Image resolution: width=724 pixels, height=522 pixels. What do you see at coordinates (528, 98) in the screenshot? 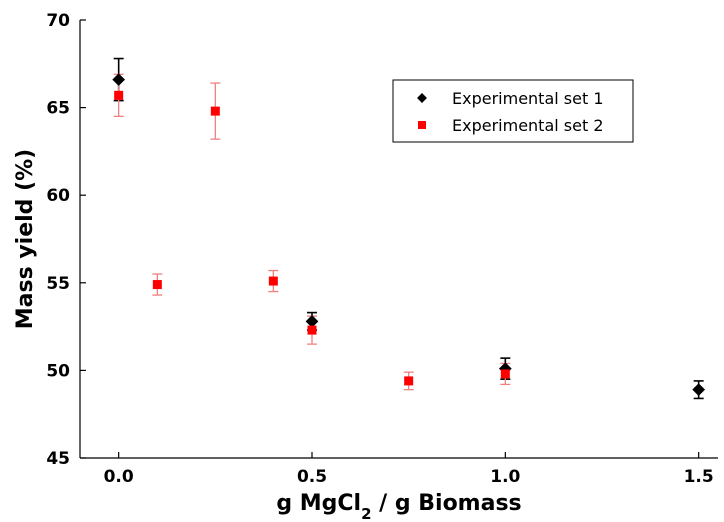
I see `legend-label-set-1: Experimental set 1` at bounding box center [528, 98].